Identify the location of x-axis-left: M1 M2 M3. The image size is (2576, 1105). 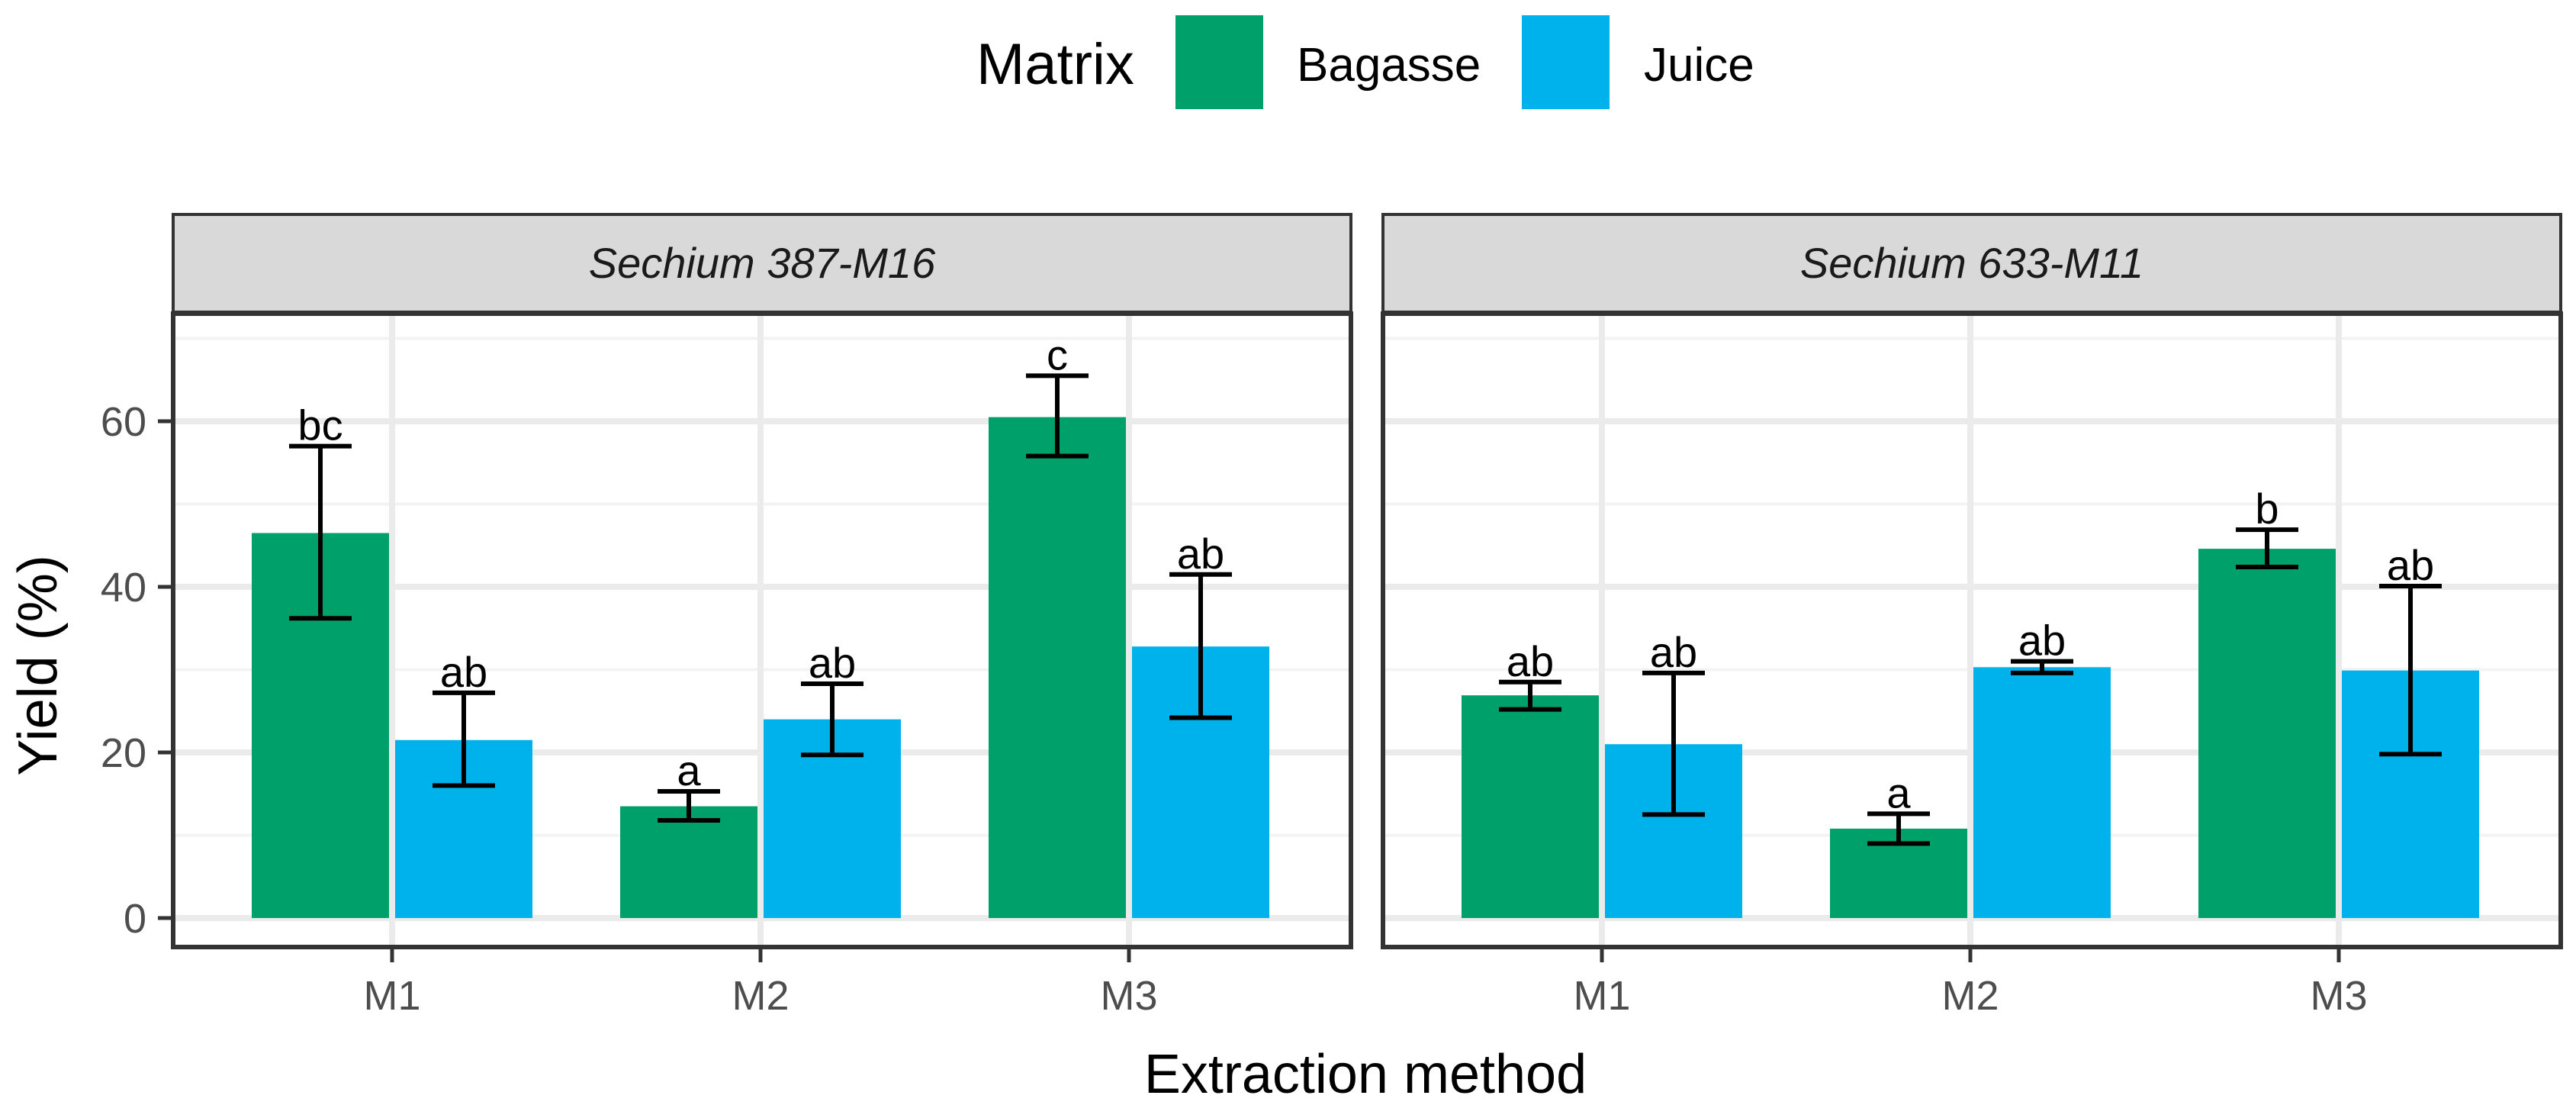
(760, 984).